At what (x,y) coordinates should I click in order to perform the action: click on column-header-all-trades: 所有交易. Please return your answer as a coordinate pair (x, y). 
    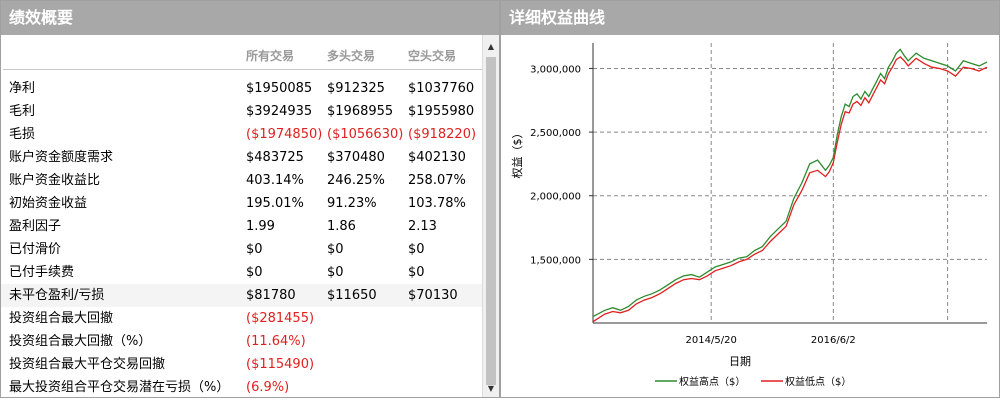
    Looking at the image, I should click on (270, 56).